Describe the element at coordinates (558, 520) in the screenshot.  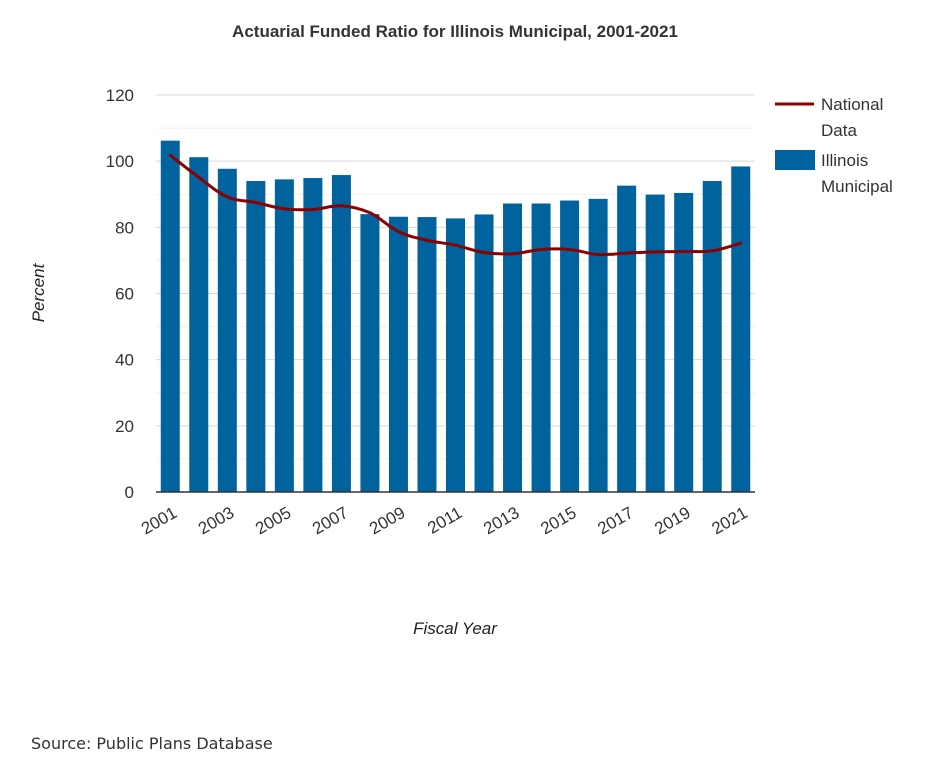
I see `x-tick-label: 2015` at that location.